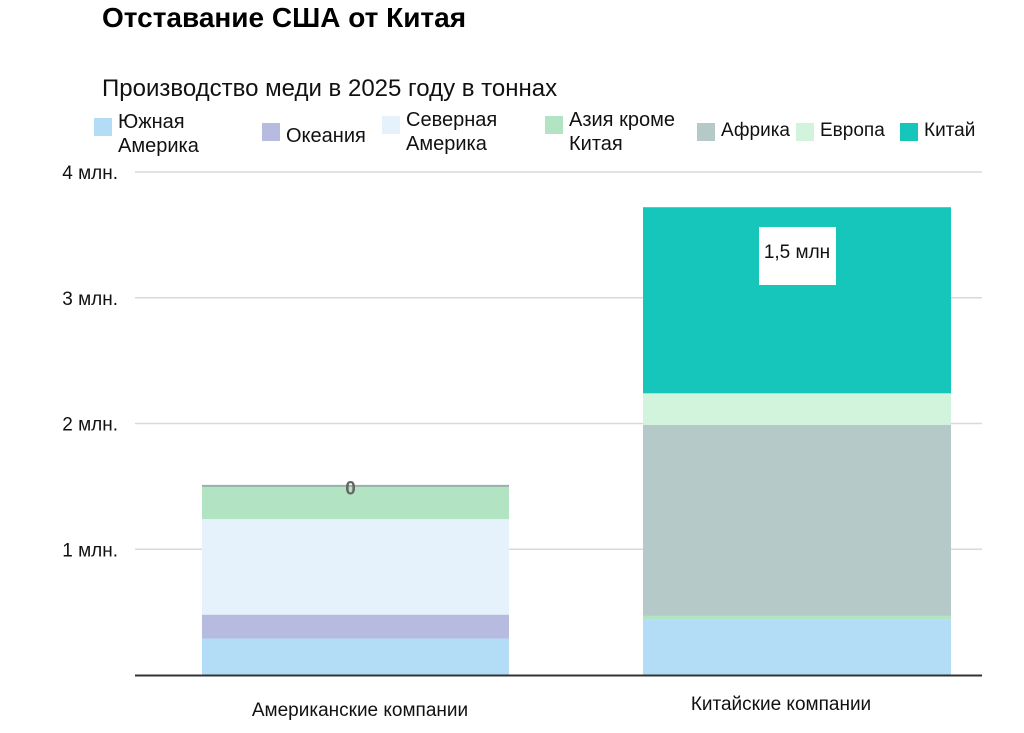 This screenshot has height=733, width=1024. I want to click on legend-item-north-america: Северная Америка, so click(439, 132).